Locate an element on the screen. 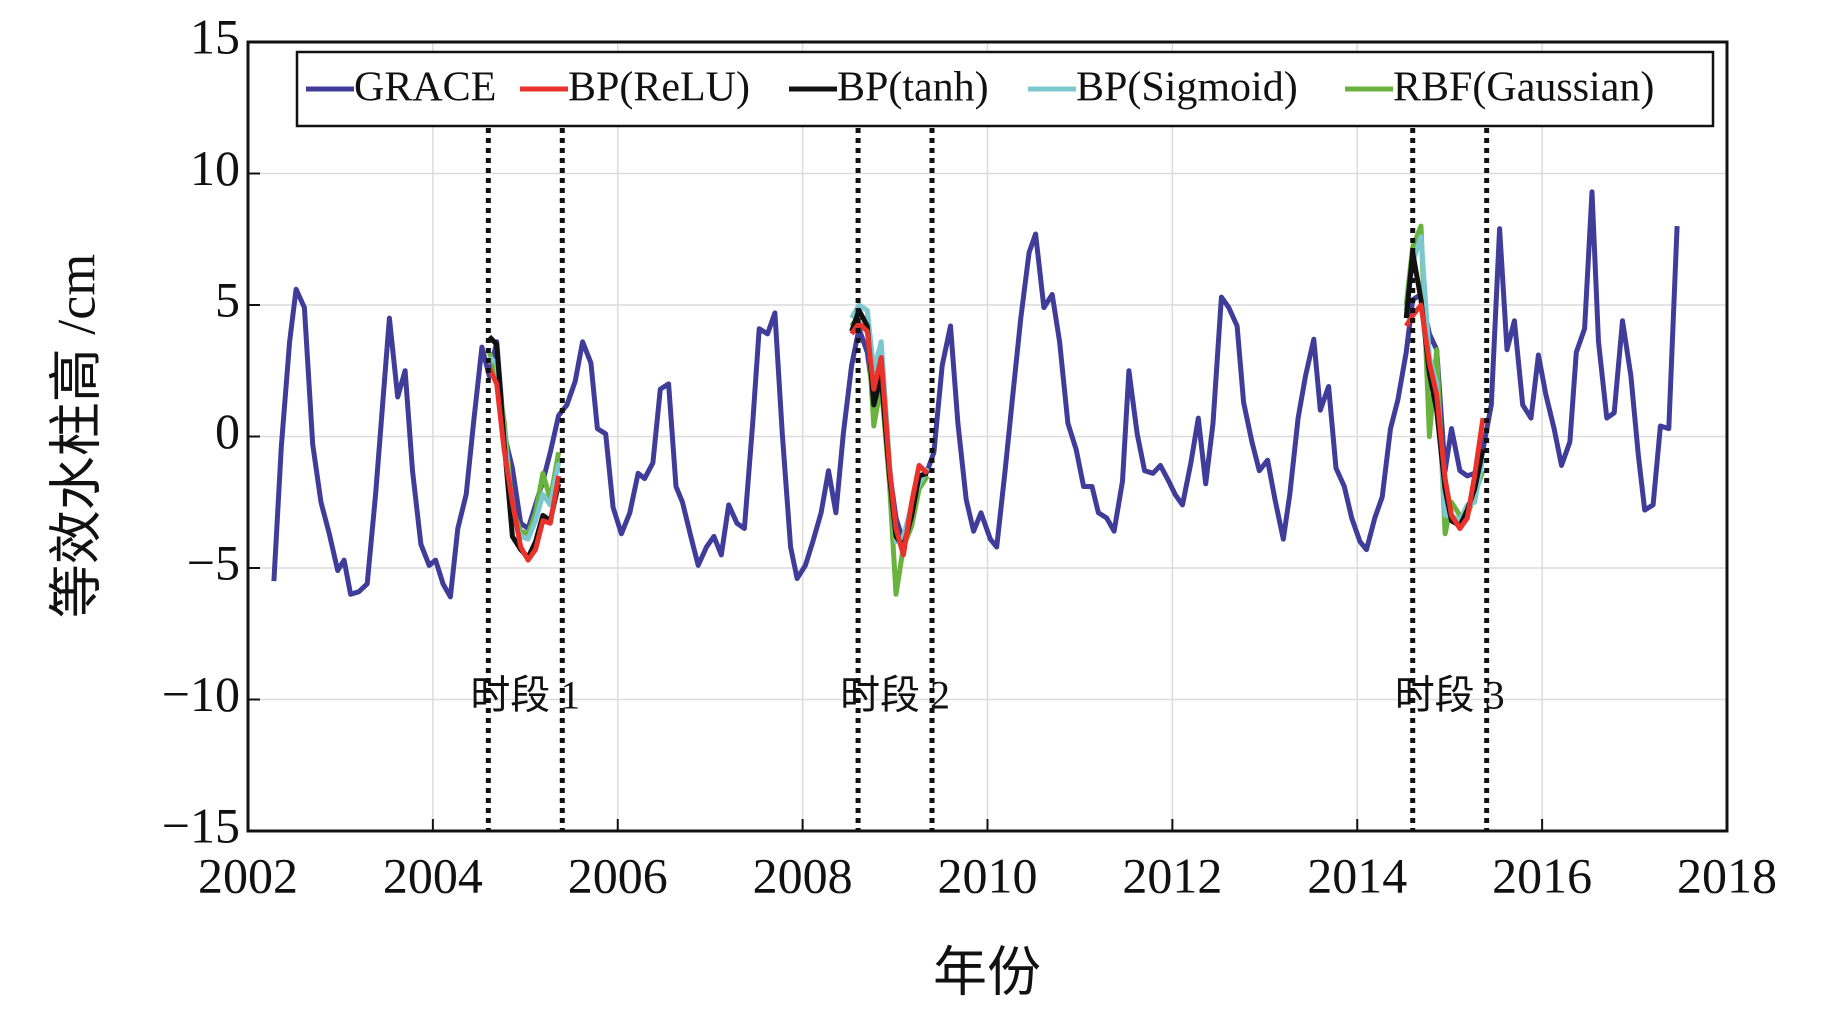  series-line is located at coordinates (986, 432).